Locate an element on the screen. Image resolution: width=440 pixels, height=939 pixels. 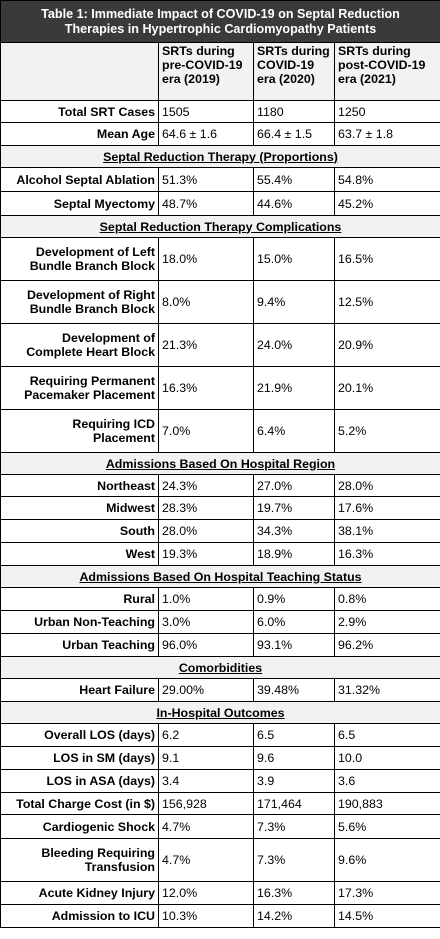
table-row: LOS in ASA (days) 3.4 3.9 3.6 is located at coordinates (220, 781).